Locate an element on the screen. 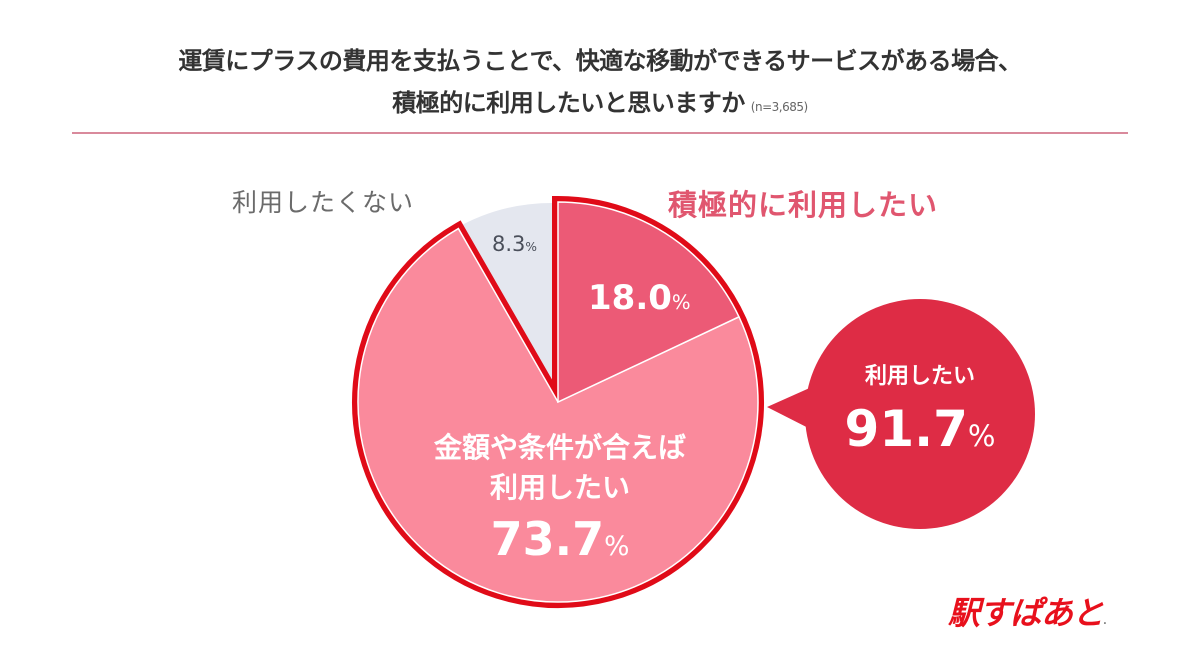 This screenshot has height=659, width=1200. callout-value-number: 91.7 is located at coordinates (906, 429).